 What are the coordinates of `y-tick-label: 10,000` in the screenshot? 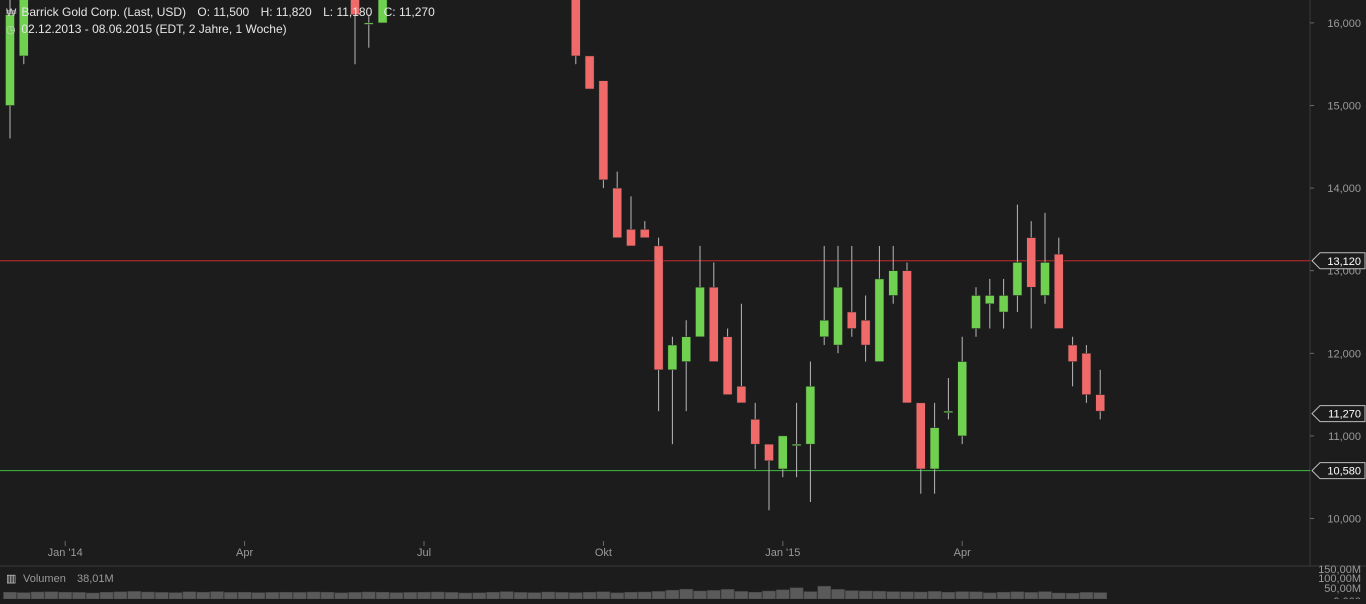 It's located at (1344, 520).